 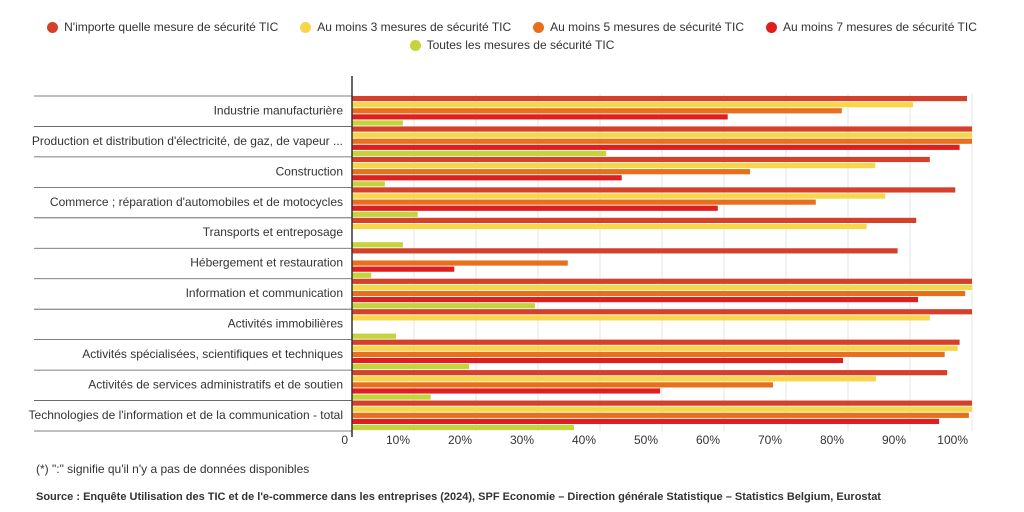 I want to click on y-tick-label: Transports et entreposage, so click(x=273, y=232).